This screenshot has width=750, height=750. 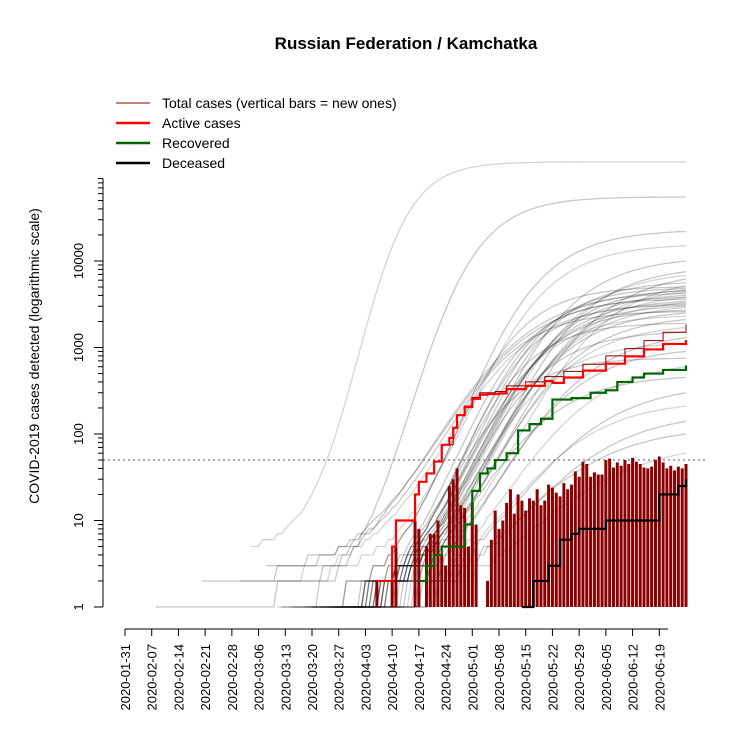 I want to click on x-tick-label: 2020-03-20, so click(x=312, y=677).